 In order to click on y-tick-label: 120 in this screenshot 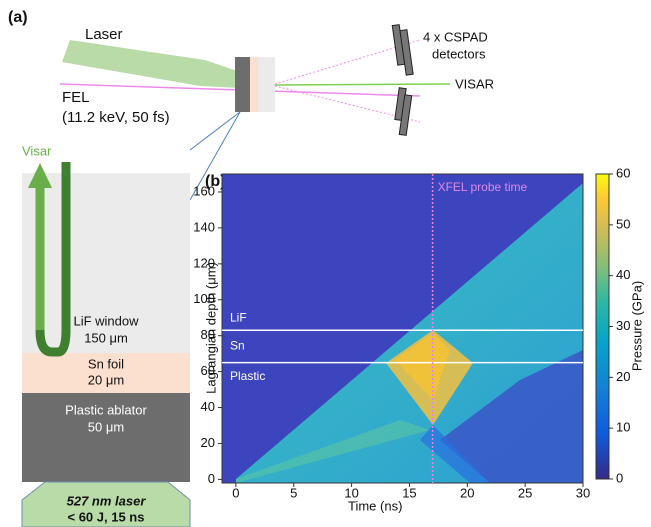, I will do `click(204, 262)`.